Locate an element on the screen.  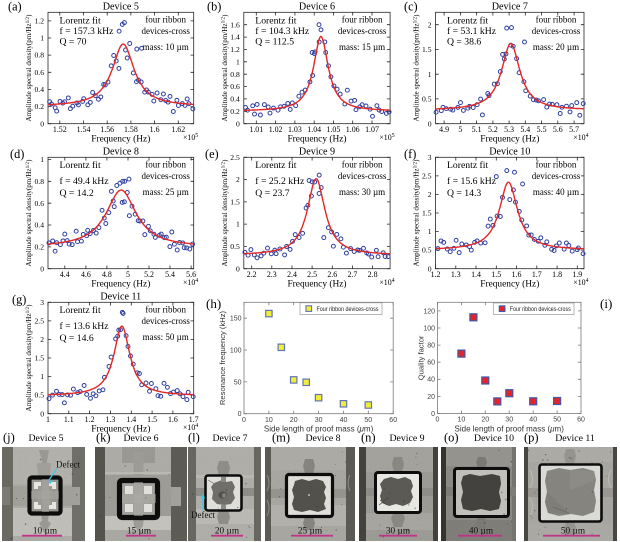
svg-text: mass: 25 µm is located at coordinates (166, 192).